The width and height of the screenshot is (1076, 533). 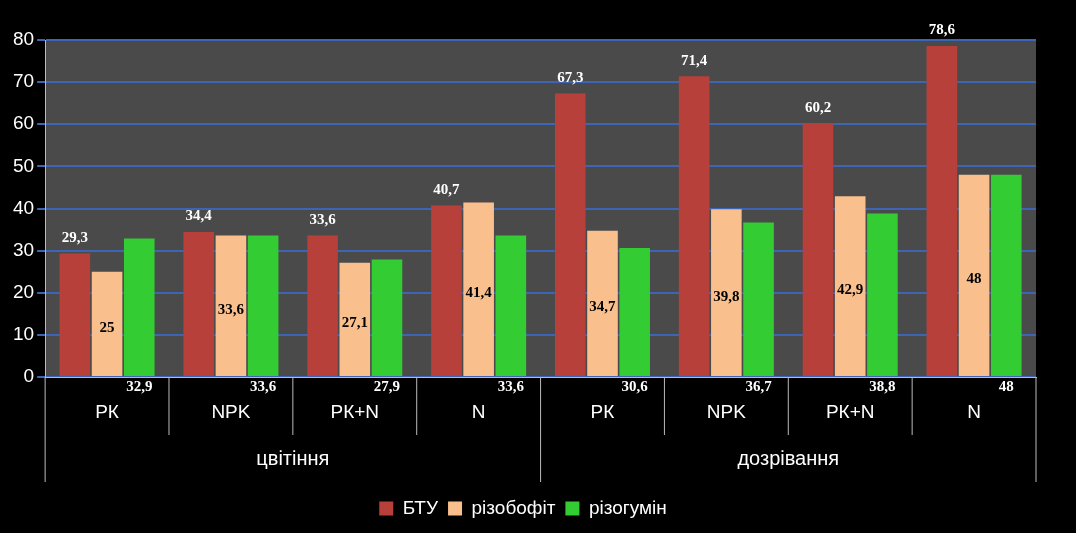 I want to click on data-label: 30,6, so click(x=635, y=386).